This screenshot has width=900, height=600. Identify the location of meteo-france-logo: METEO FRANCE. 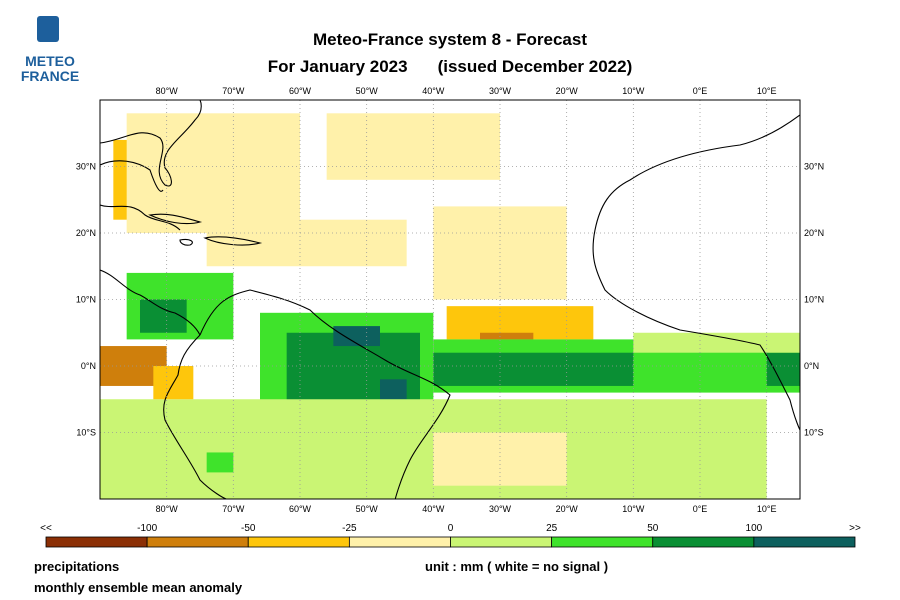
(50, 51).